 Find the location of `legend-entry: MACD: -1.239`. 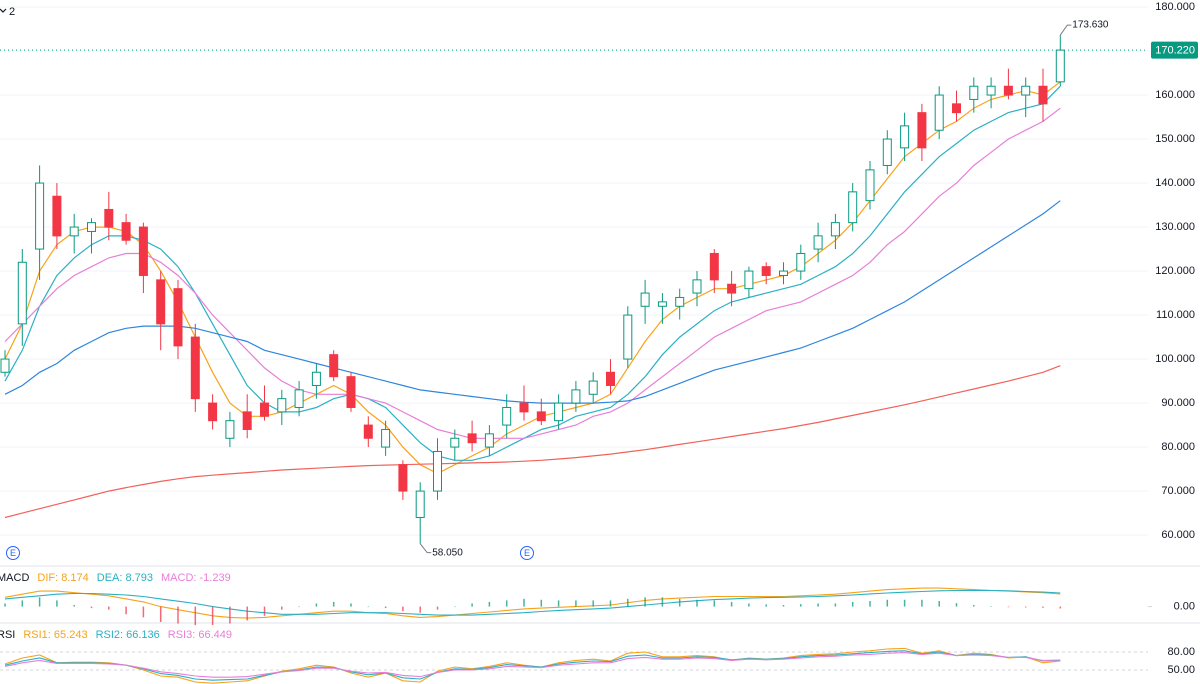

legend-entry: MACD: -1.239 is located at coordinates (196, 578).